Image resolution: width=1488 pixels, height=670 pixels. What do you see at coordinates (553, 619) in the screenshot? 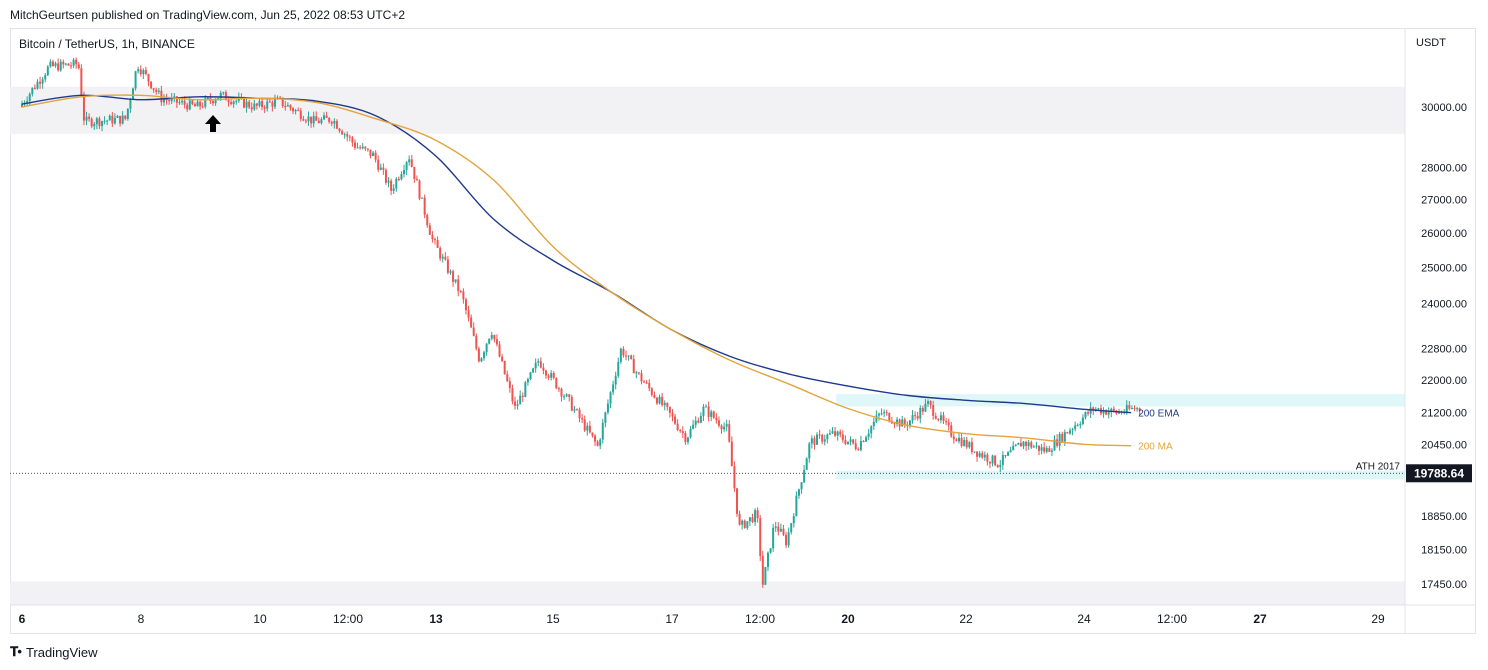
I see `x-tick-label: 15` at bounding box center [553, 619].